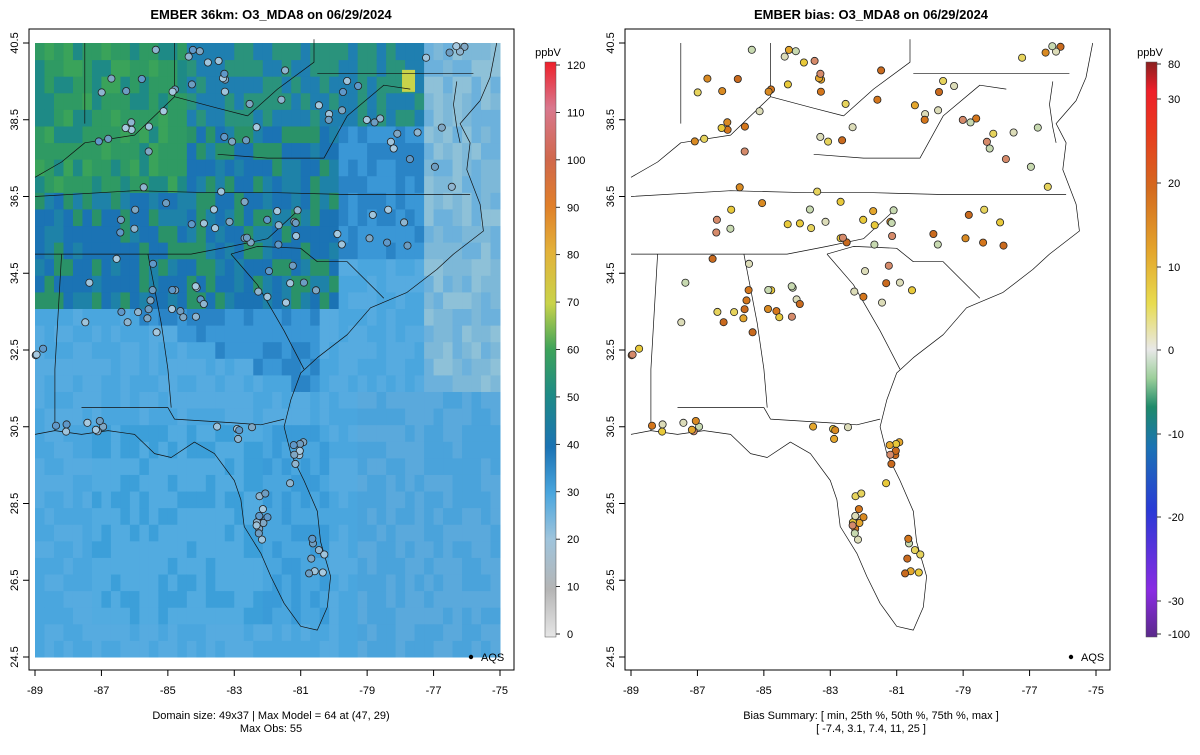  I want to click on y-tick-label: 30.5, so click(15, 426).